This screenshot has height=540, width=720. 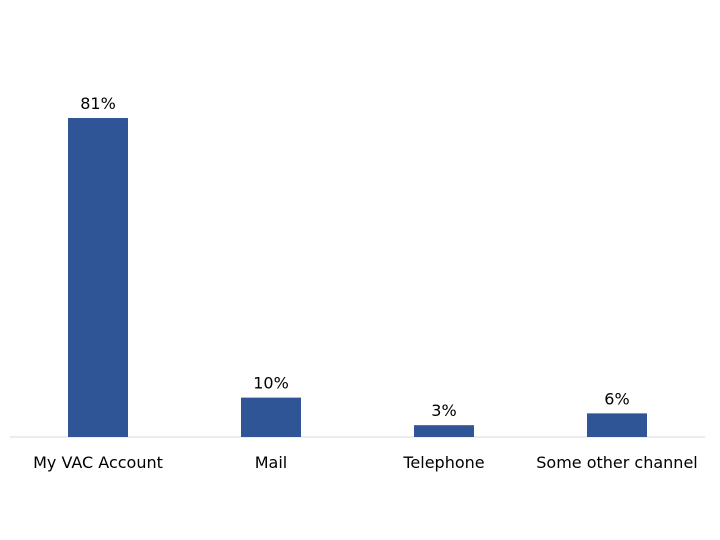 What do you see at coordinates (271, 383) in the screenshot?
I see `data-label: 10%` at bounding box center [271, 383].